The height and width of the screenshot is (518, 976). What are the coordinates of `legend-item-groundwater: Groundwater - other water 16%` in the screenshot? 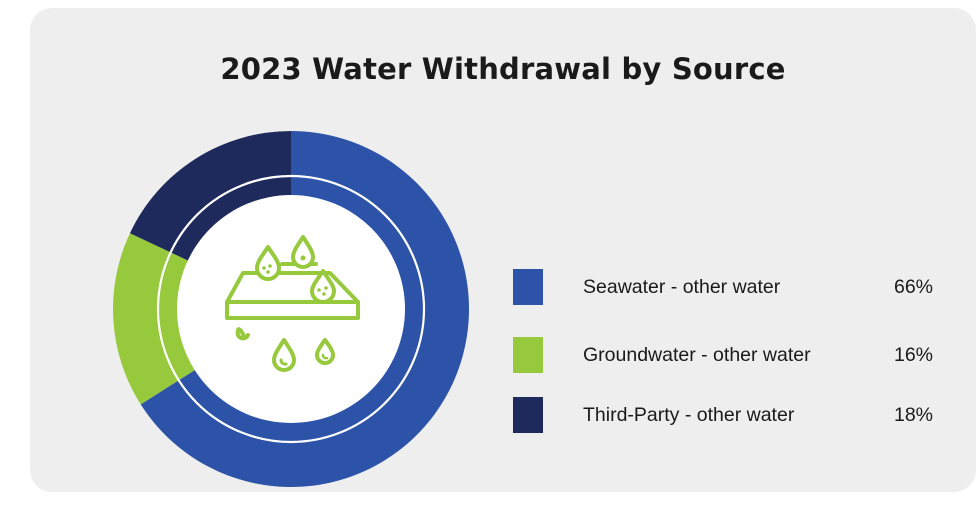 It's located at (728, 355).